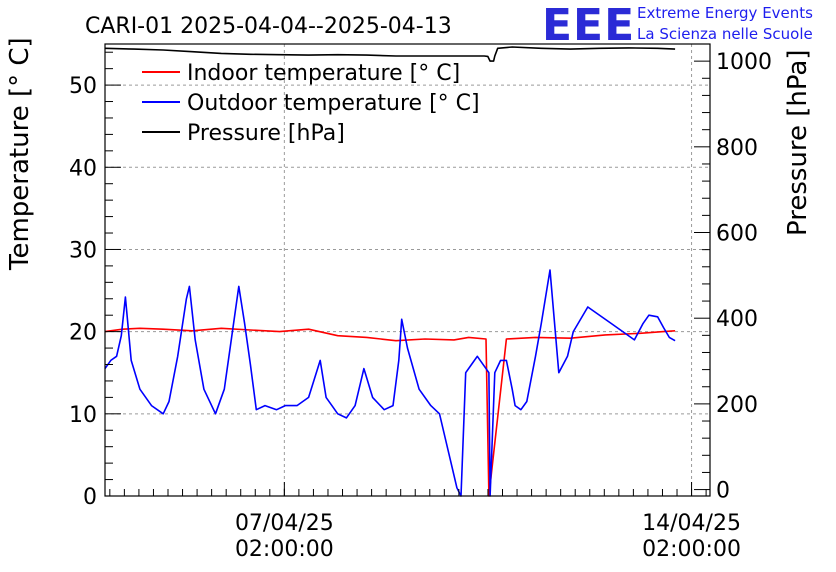 The image size is (836, 572). Describe the element at coordinates (737, 319) in the screenshot. I see `y2-tick-label: 400` at that location.